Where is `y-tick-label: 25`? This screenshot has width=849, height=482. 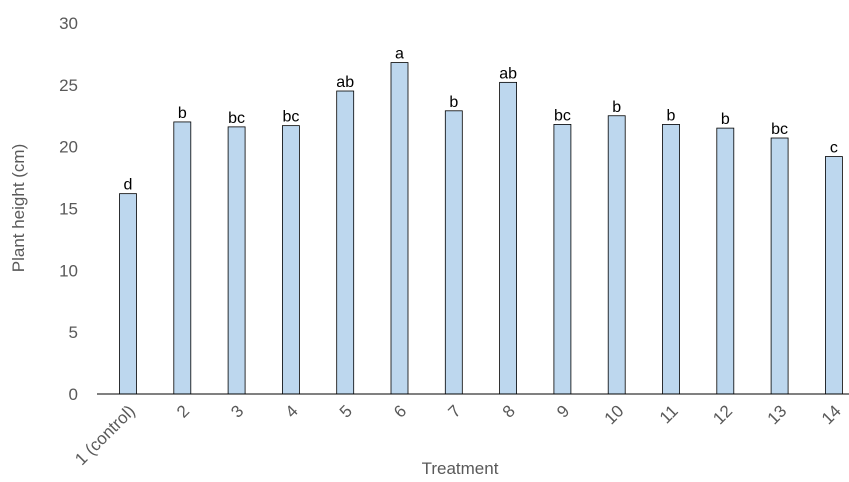
y-tick-label: 25 is located at coordinates (68, 85).